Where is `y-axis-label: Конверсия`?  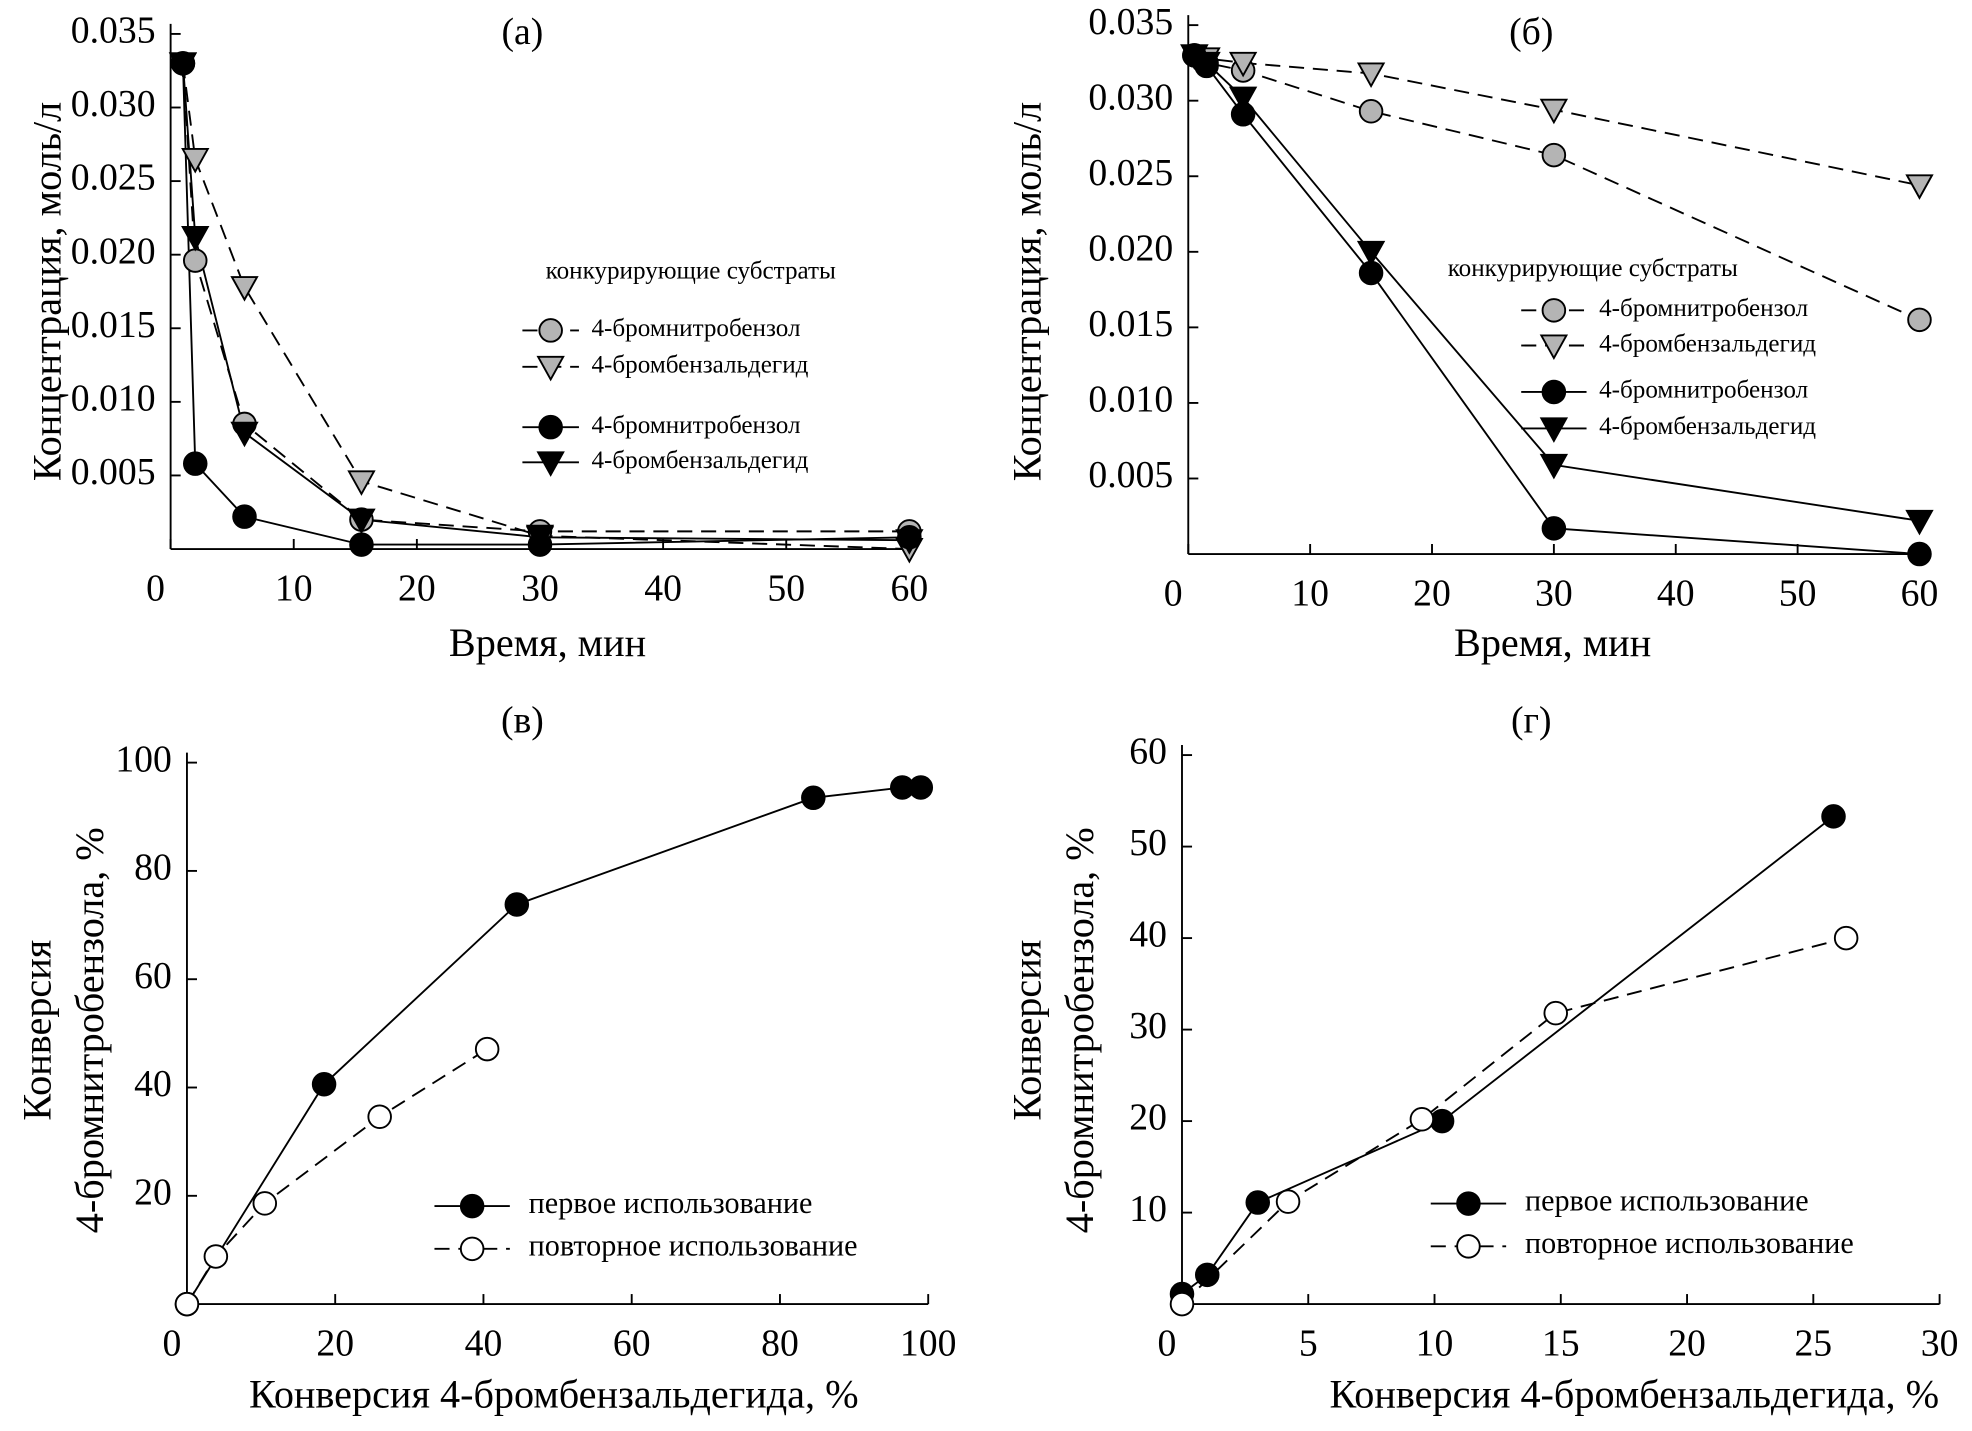 y-axis-label: Конверсия is located at coordinates (1026, 1030).